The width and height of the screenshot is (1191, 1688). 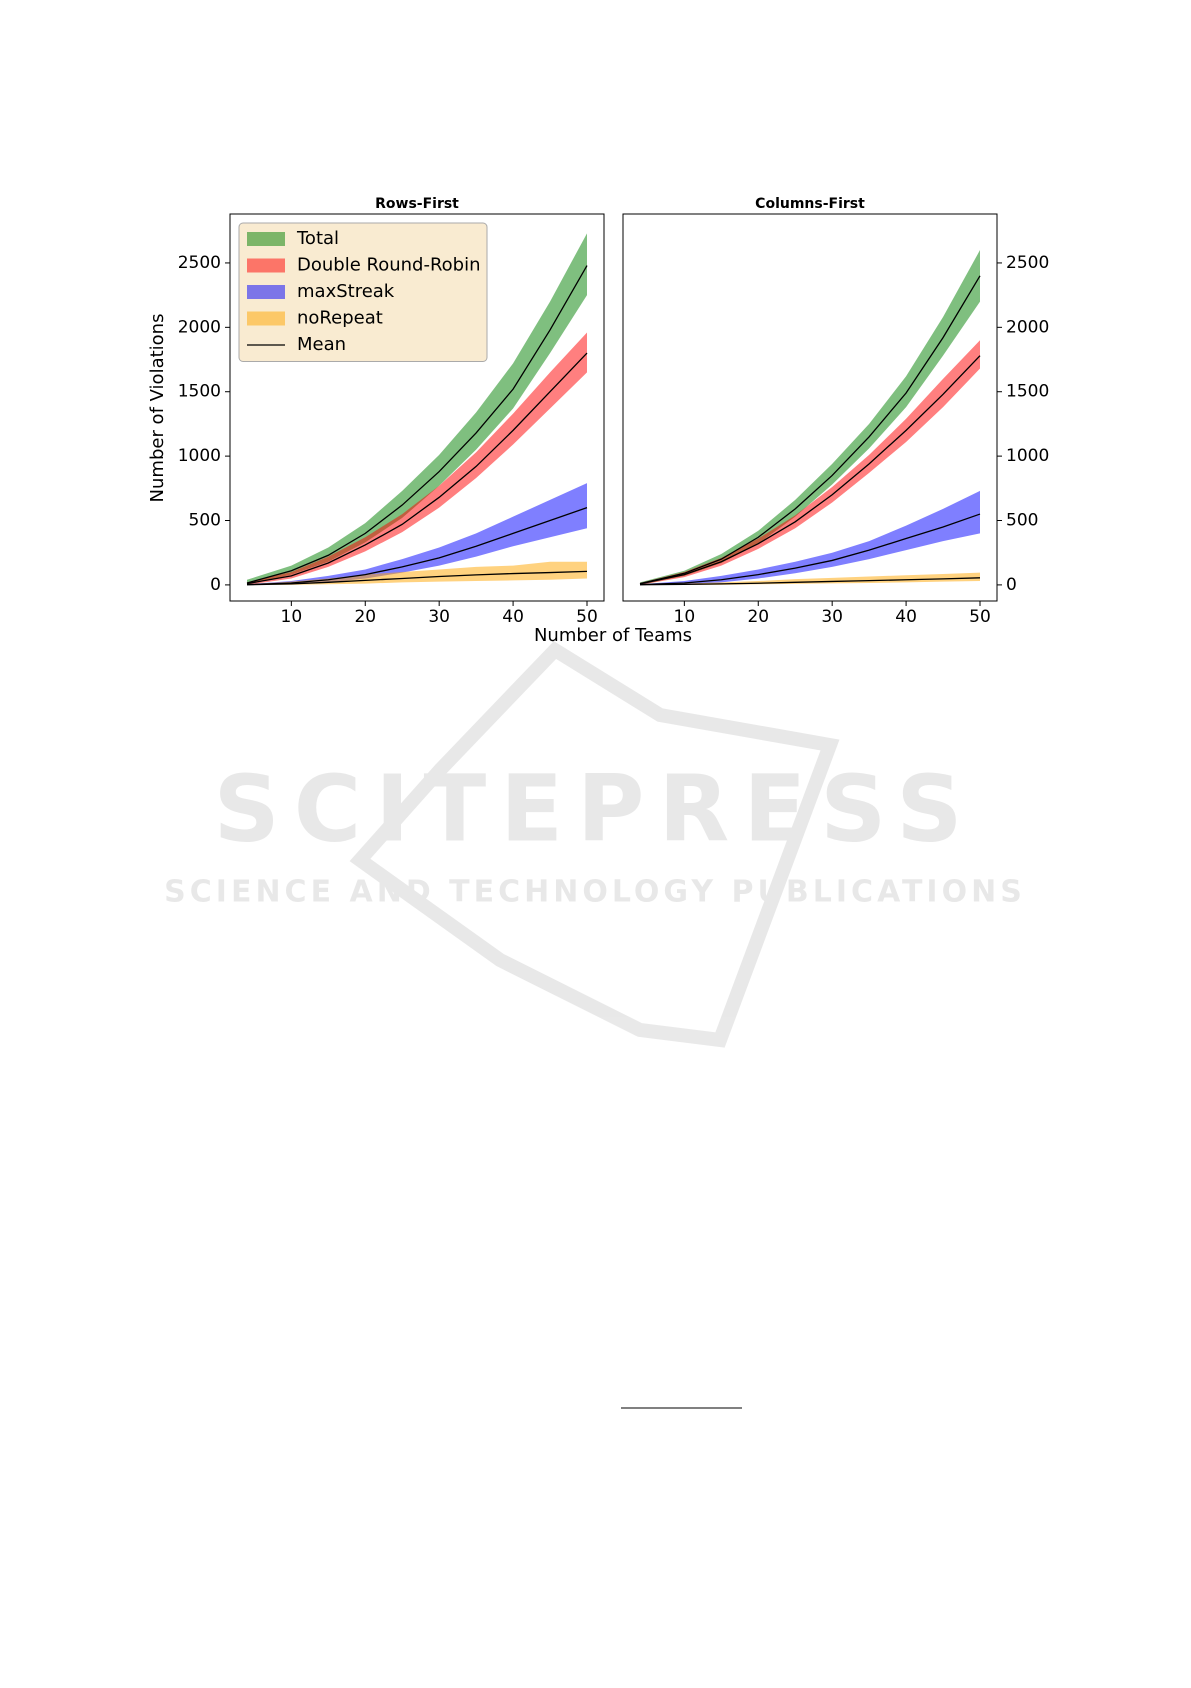 I want to click on legend-label: maxStreak, so click(x=346, y=291).